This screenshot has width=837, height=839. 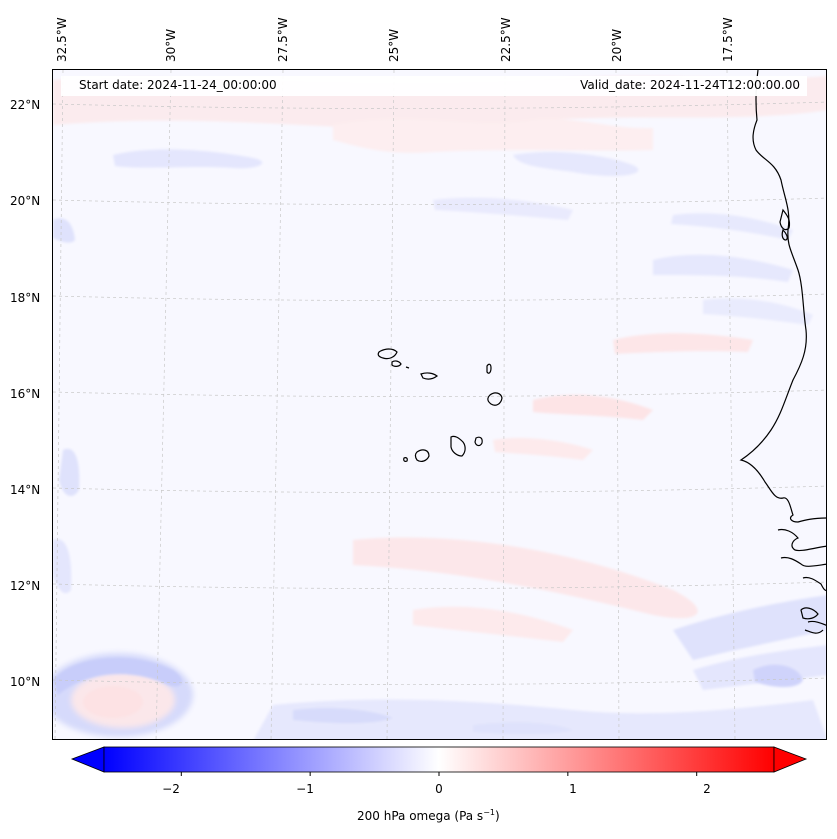 What do you see at coordinates (497, 816) in the screenshot?
I see `colorbar-title-close: )` at bounding box center [497, 816].